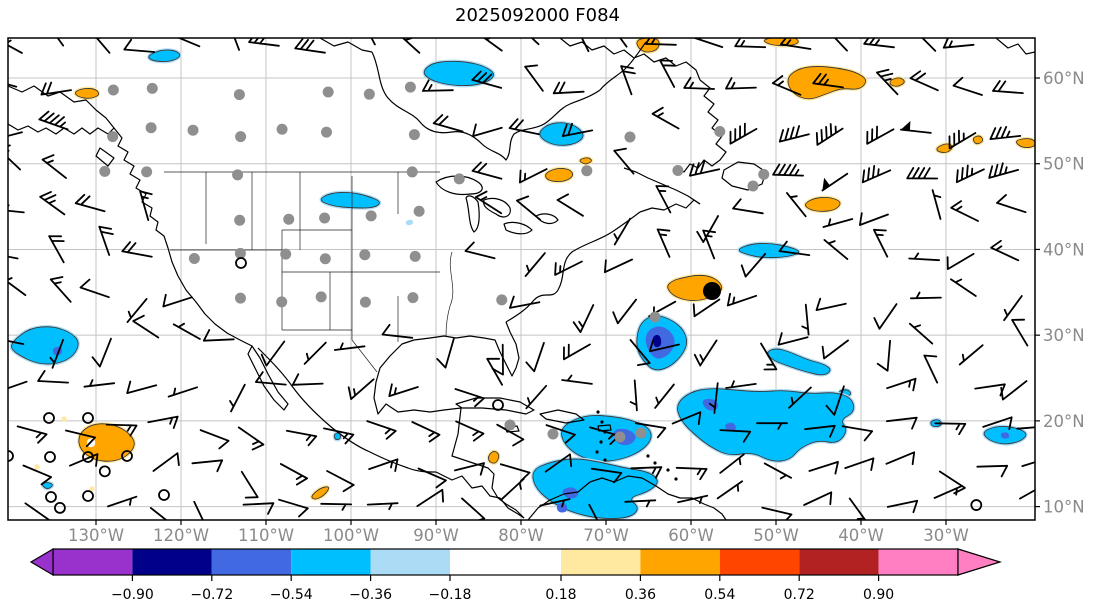 Image resolution: width=1105 pixels, height=615 pixels. What do you see at coordinates (861, 535) in the screenshot?
I see `lon-tick-label: 40°W` at bounding box center [861, 535].